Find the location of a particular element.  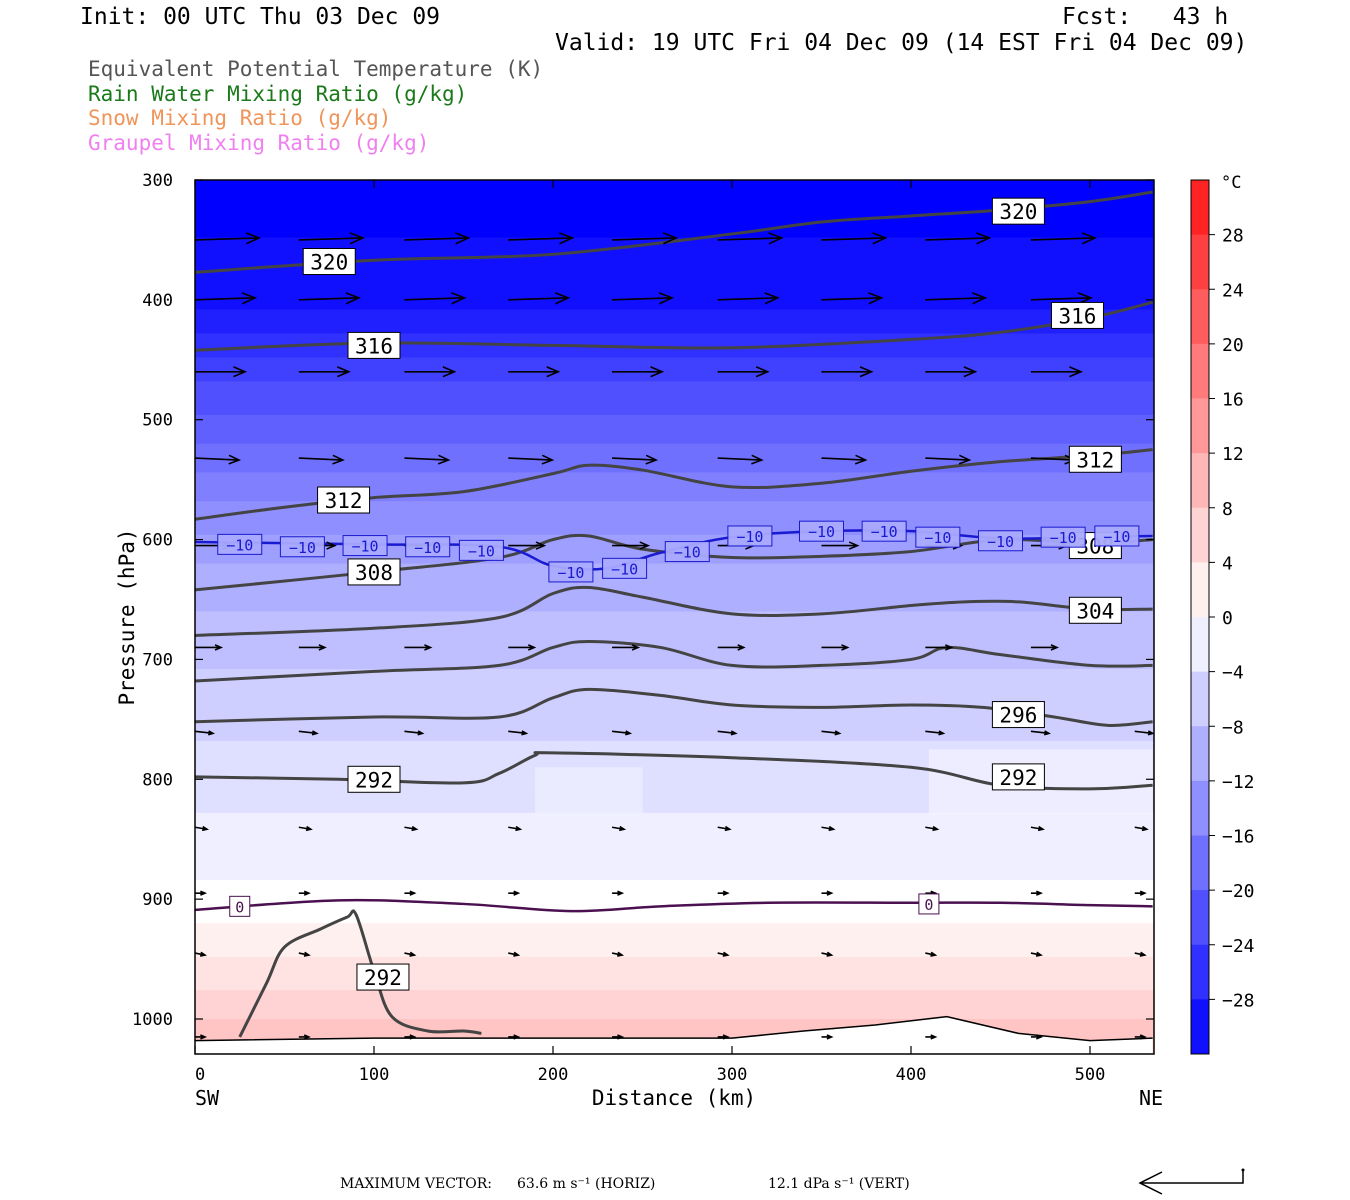

theta-e-label-text: 320 is located at coordinates (1018, 212).